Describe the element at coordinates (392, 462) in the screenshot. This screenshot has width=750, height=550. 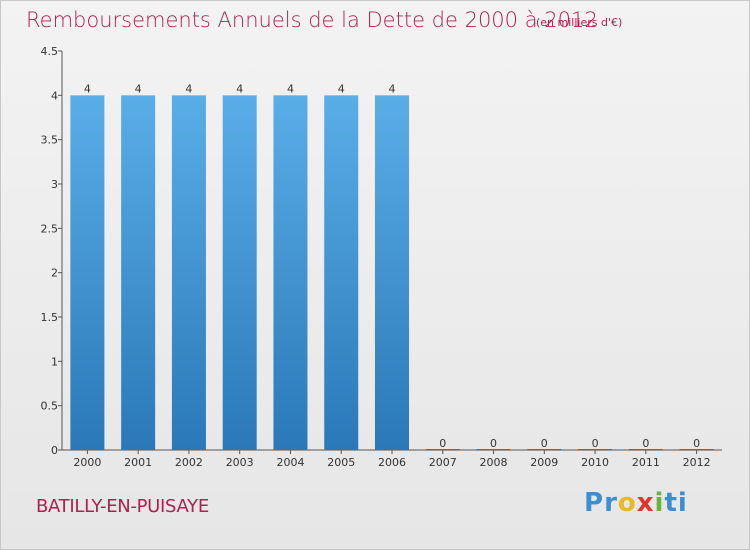
I see `x-tick-label: 2006` at that location.